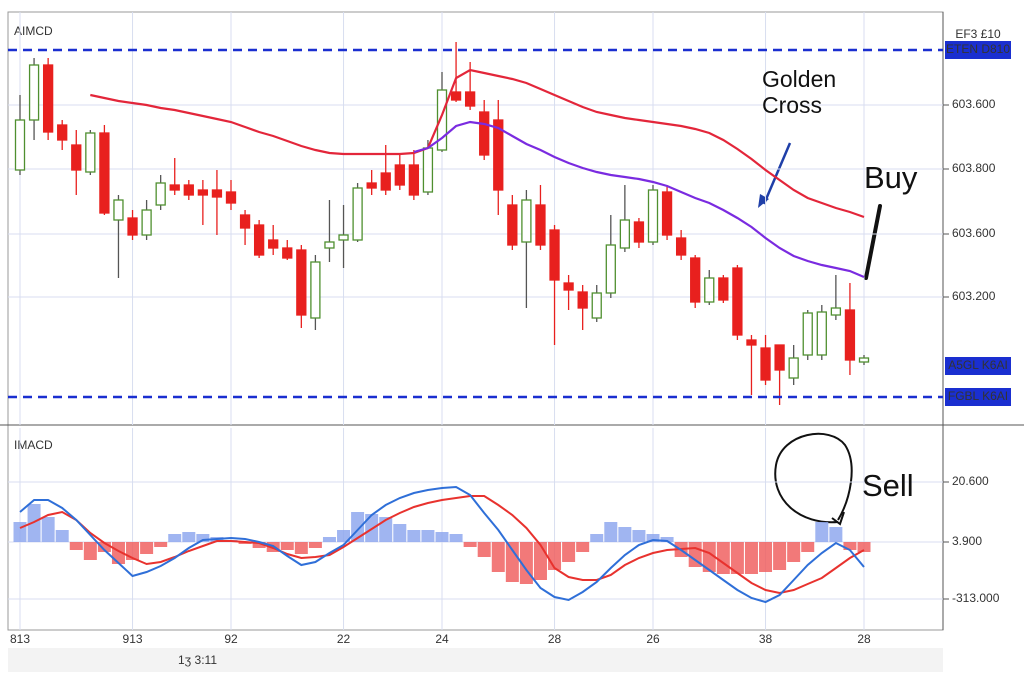 The height and width of the screenshot is (682, 1024). What do you see at coordinates (799, 92) in the screenshot?
I see `annotation: Golden Cross` at bounding box center [799, 92].